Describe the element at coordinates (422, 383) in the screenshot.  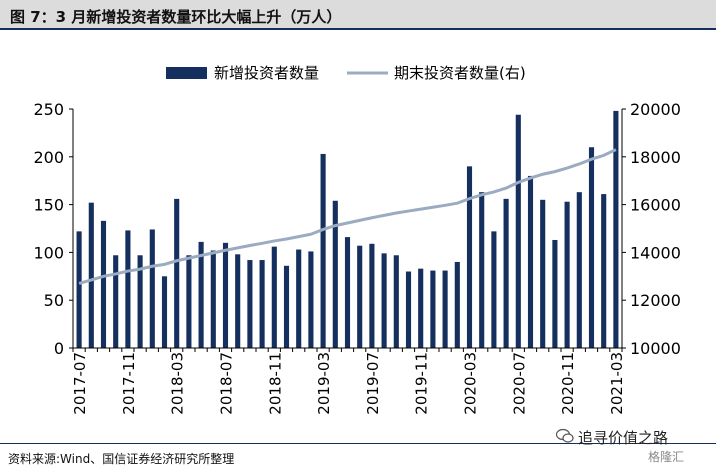
I see `x-tick-label: 2019-11` at that location.